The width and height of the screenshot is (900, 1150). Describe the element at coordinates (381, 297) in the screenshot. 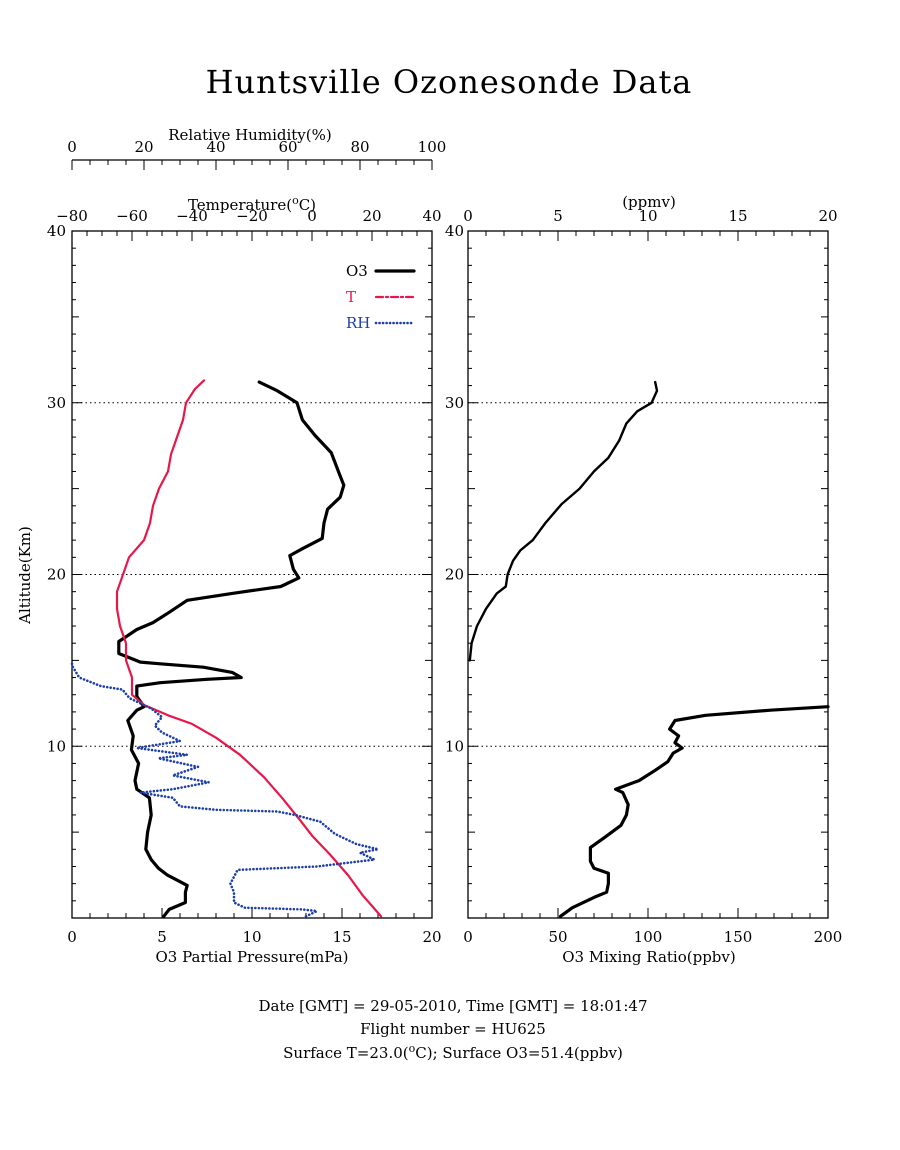

I see `legend: O3 T RH` at that location.